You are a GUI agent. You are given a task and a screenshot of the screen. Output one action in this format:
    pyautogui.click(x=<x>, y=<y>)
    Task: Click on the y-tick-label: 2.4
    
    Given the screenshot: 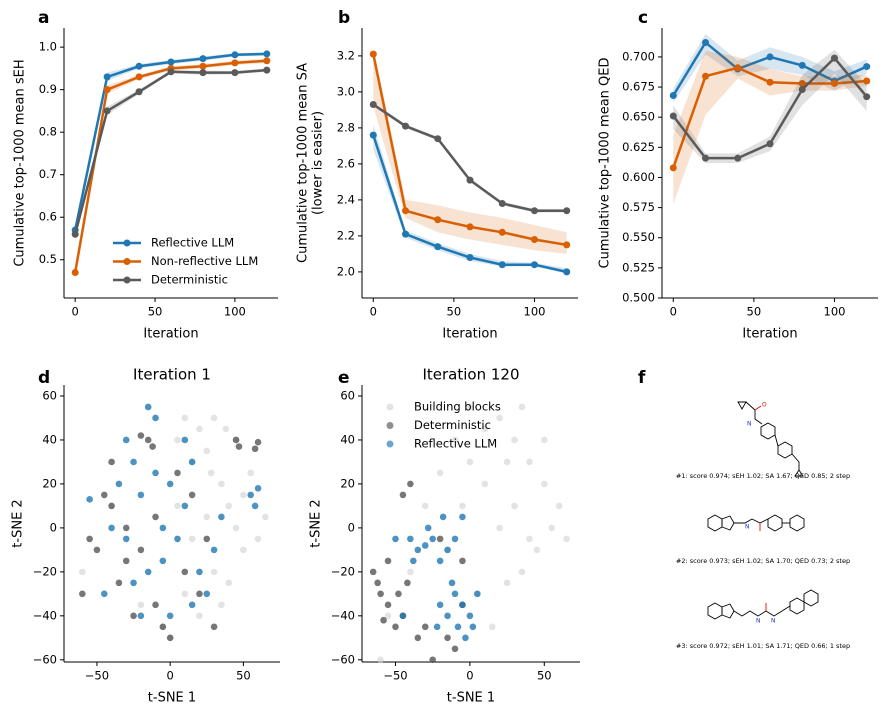 What is the action you would take?
    pyautogui.click(x=346, y=199)
    